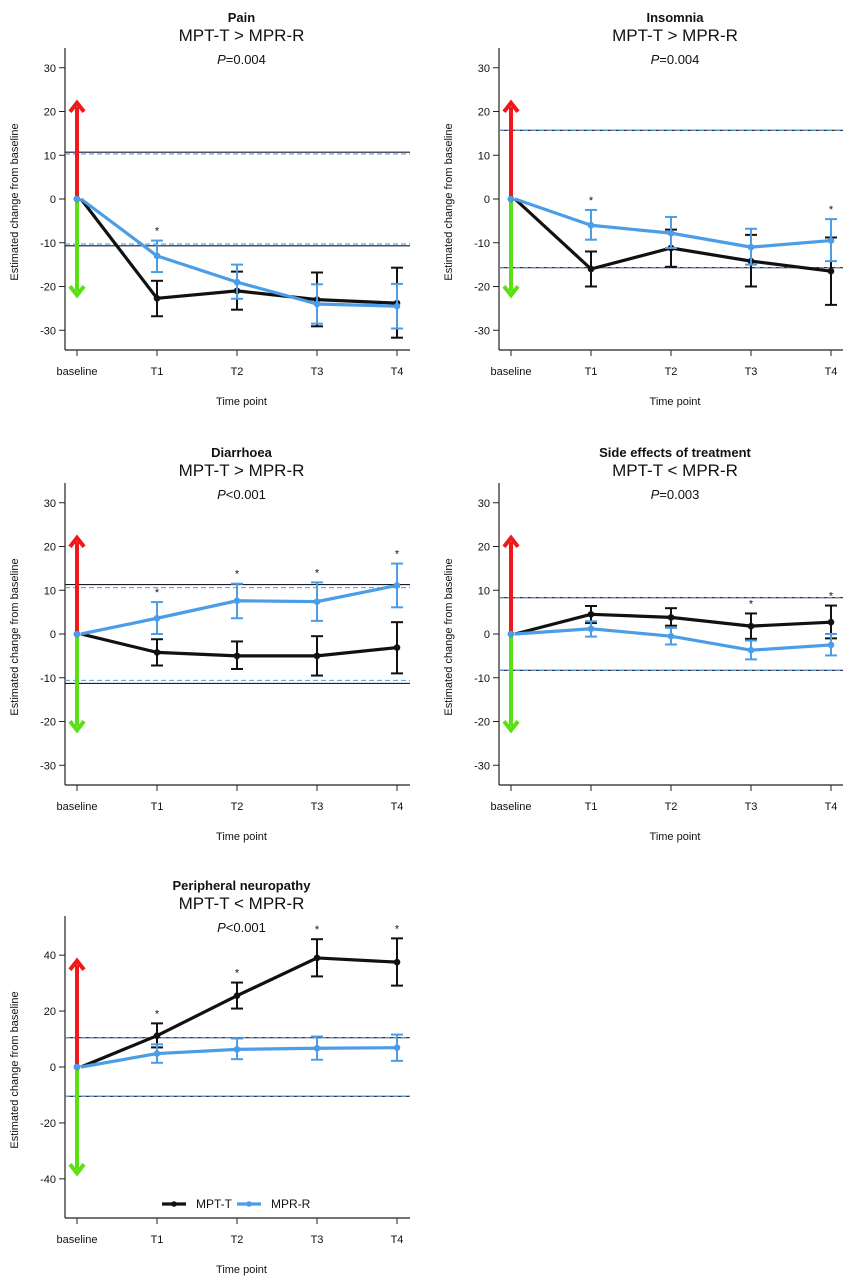  What do you see at coordinates (249, 1204) in the screenshot?
I see `legend-marker` at bounding box center [249, 1204].